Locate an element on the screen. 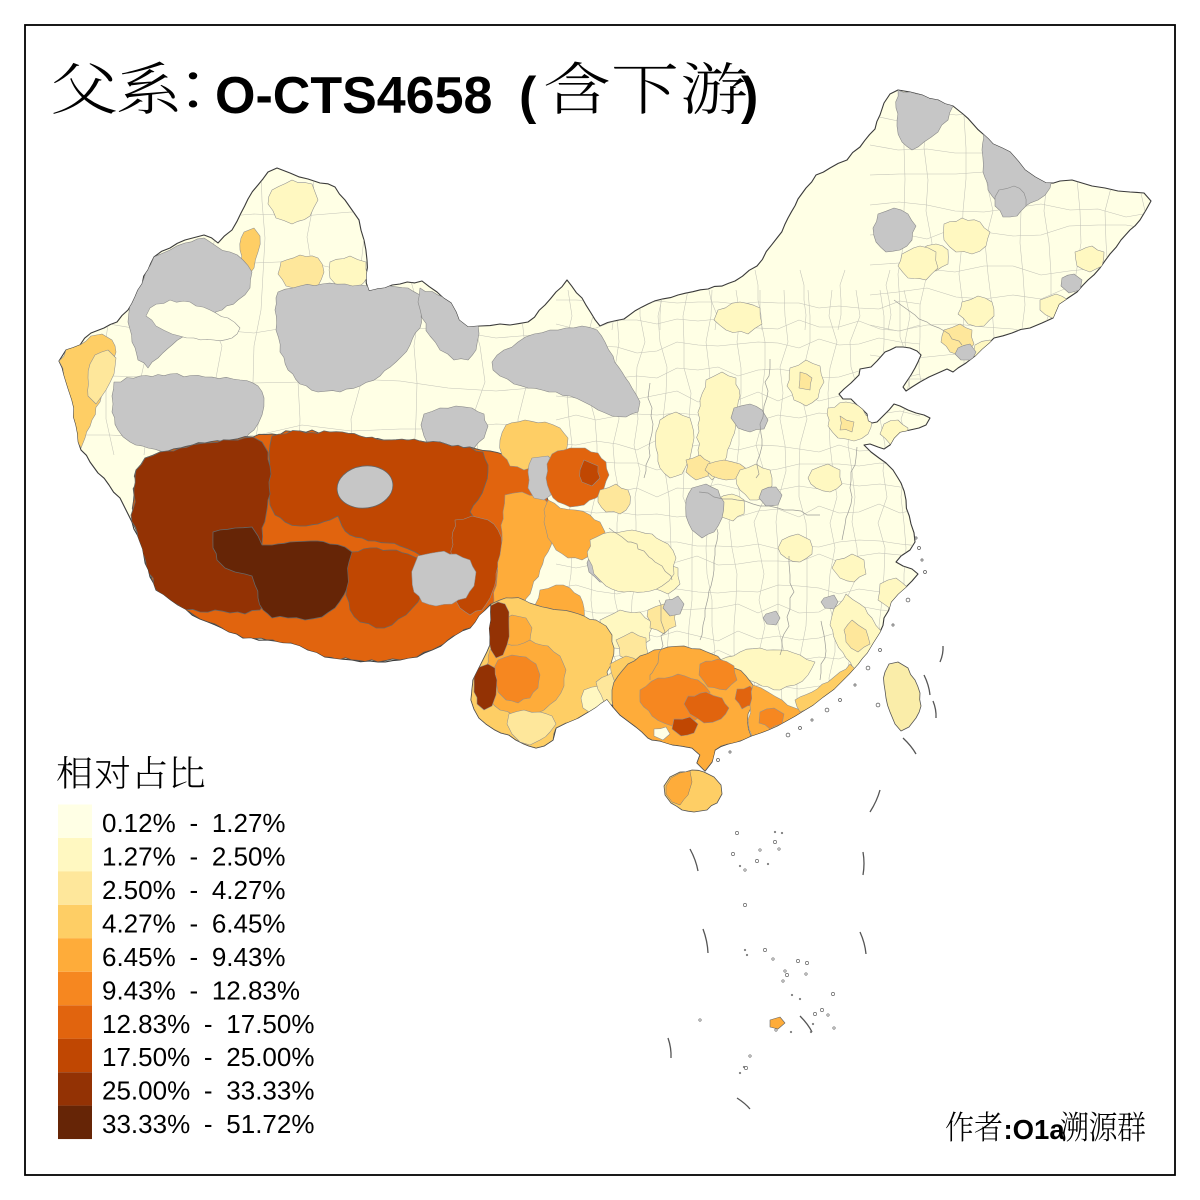 This screenshot has height=1200, width=1200. svg-text: 2.50% - 4.27% is located at coordinates (194, 890).